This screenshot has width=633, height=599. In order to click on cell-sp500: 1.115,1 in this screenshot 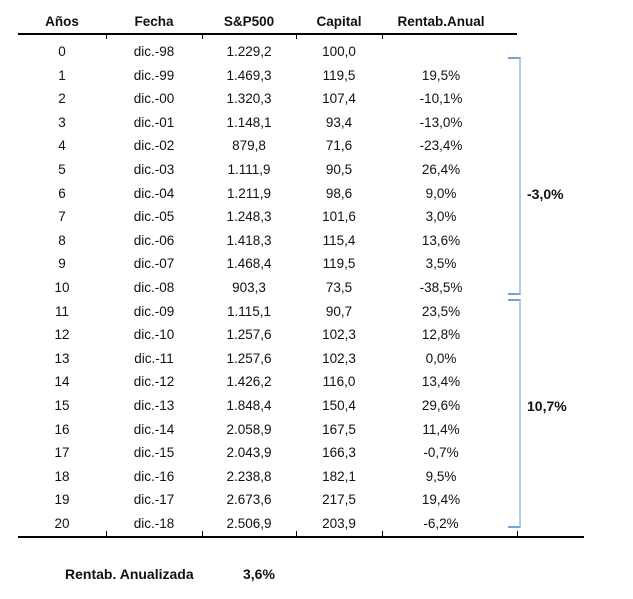, I will do `click(249, 311)`.